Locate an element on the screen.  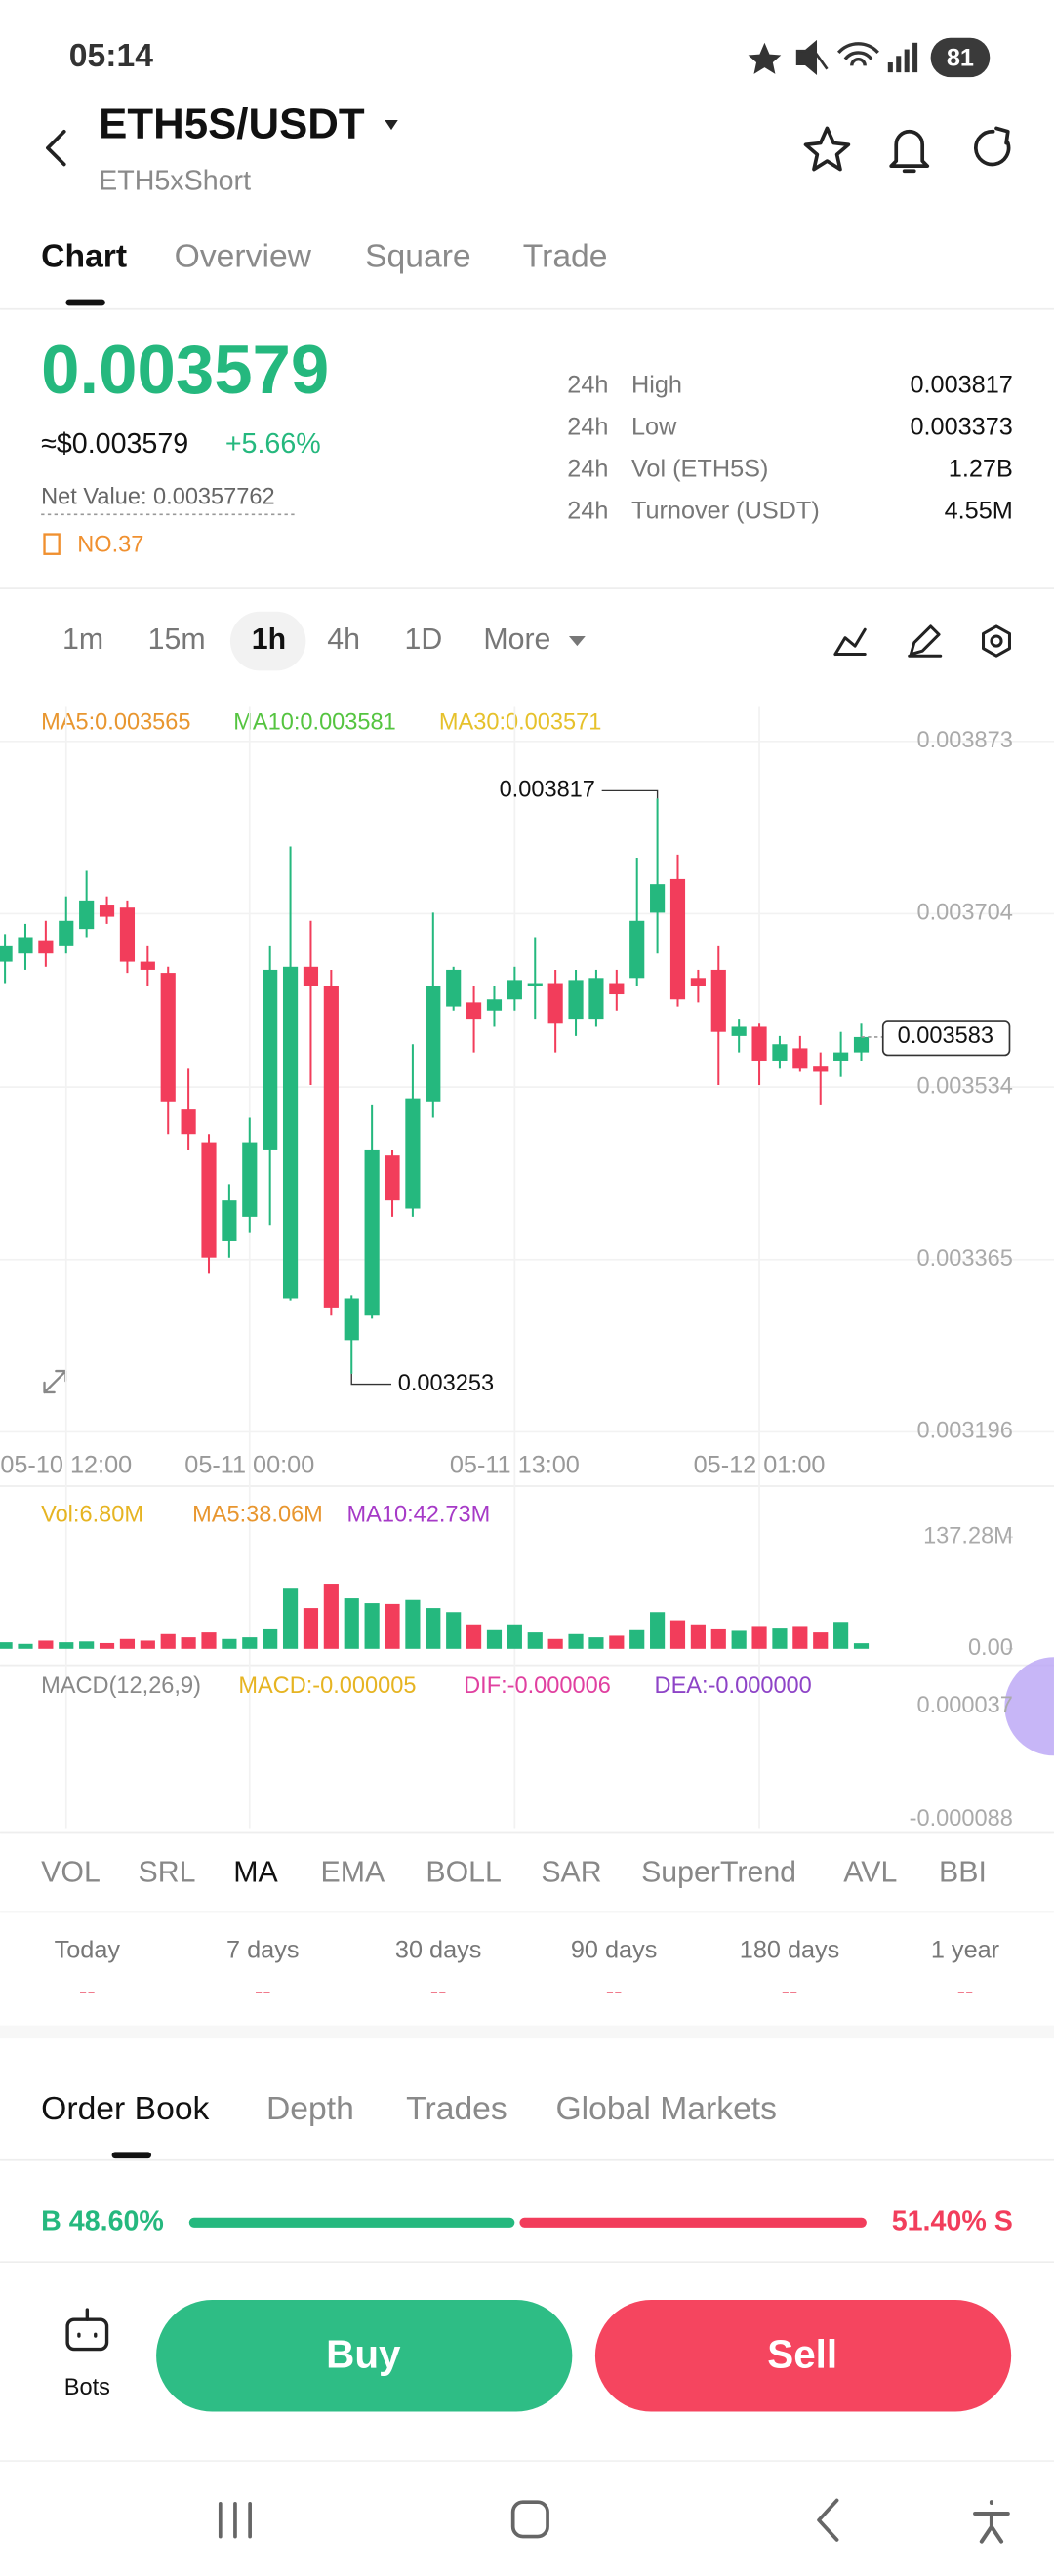
return-period: 30 days is located at coordinates (438, 1949).